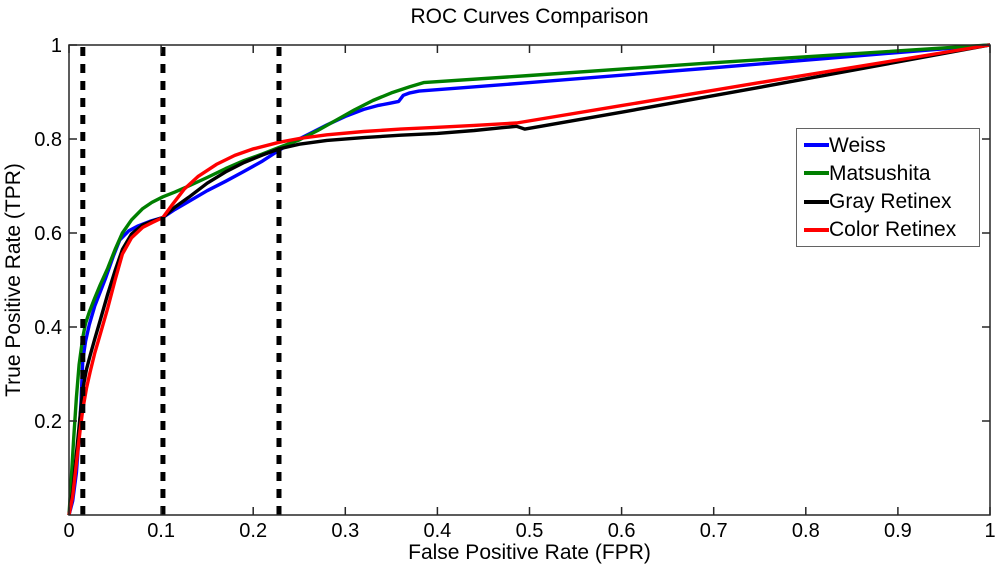  Describe the element at coordinates (48, 234) in the screenshot. I see `y-tick-label: 0.6` at that location.